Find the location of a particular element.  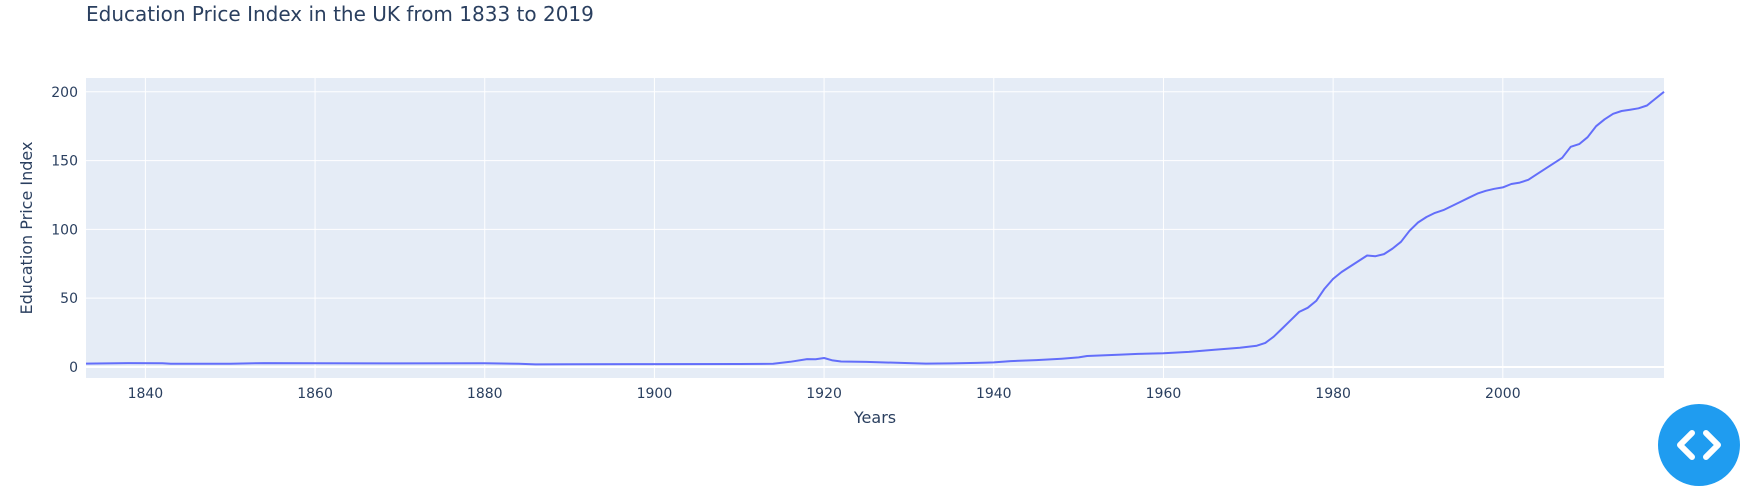

x-tick-label: 1900 is located at coordinates (655, 394).